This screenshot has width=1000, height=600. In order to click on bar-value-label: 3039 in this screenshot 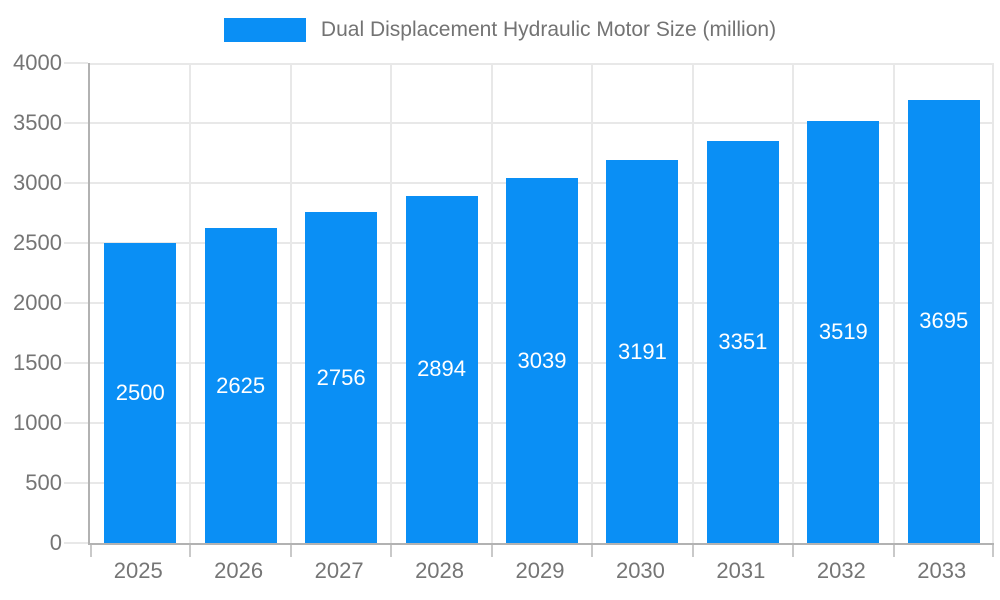, I will do `click(542, 360)`.